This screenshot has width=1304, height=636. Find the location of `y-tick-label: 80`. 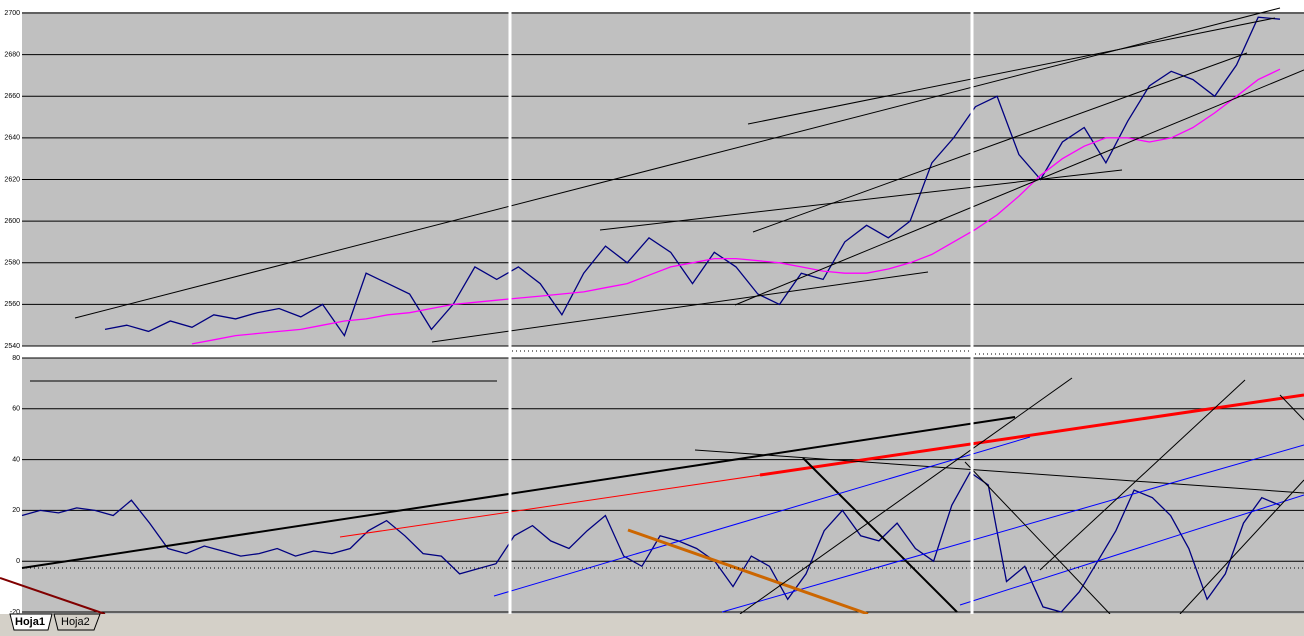

y-tick-label: 80 is located at coordinates (16, 358).